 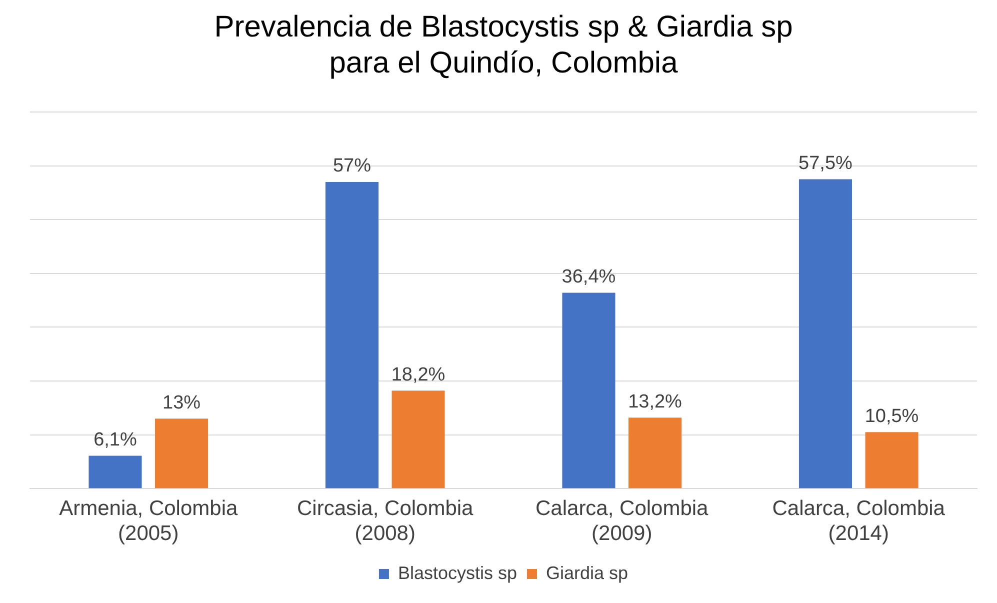 What do you see at coordinates (655, 401) in the screenshot?
I see `data-label: 13,2%` at bounding box center [655, 401].